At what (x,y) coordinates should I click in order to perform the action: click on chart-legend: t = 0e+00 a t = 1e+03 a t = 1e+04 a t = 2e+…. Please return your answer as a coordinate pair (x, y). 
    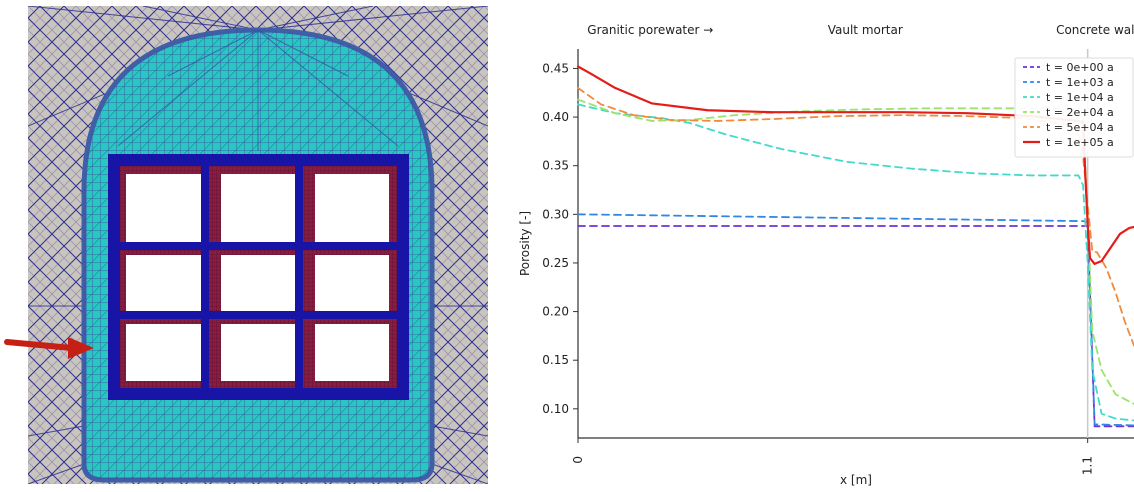
    Looking at the image, I should click on (1074, 107).